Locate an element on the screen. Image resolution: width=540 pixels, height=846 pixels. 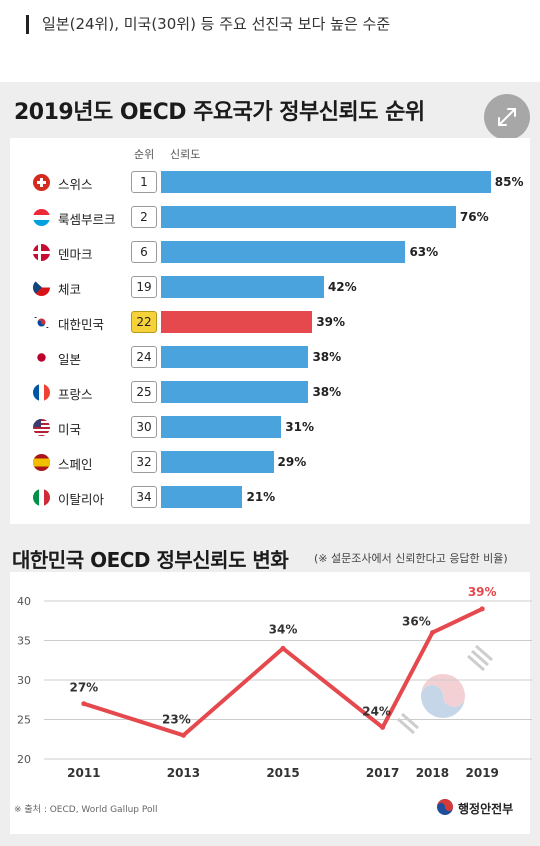
y-tick-label: 30 is located at coordinates (24, 680).